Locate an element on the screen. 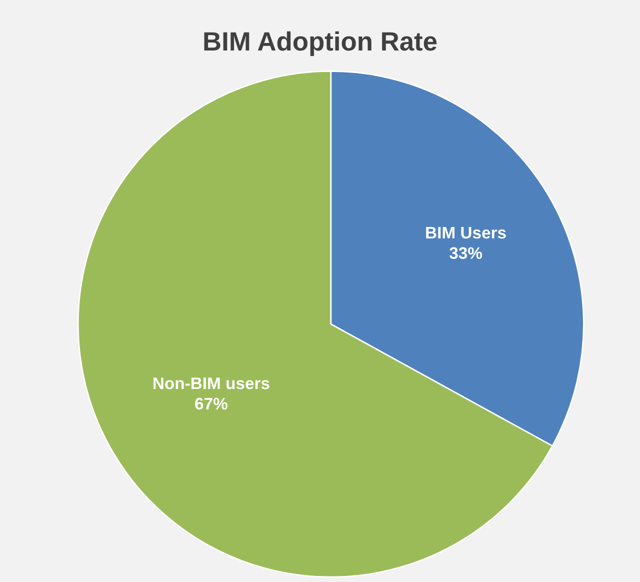 The height and width of the screenshot is (582, 640). slice-label: BIM Users is located at coordinates (466, 232).